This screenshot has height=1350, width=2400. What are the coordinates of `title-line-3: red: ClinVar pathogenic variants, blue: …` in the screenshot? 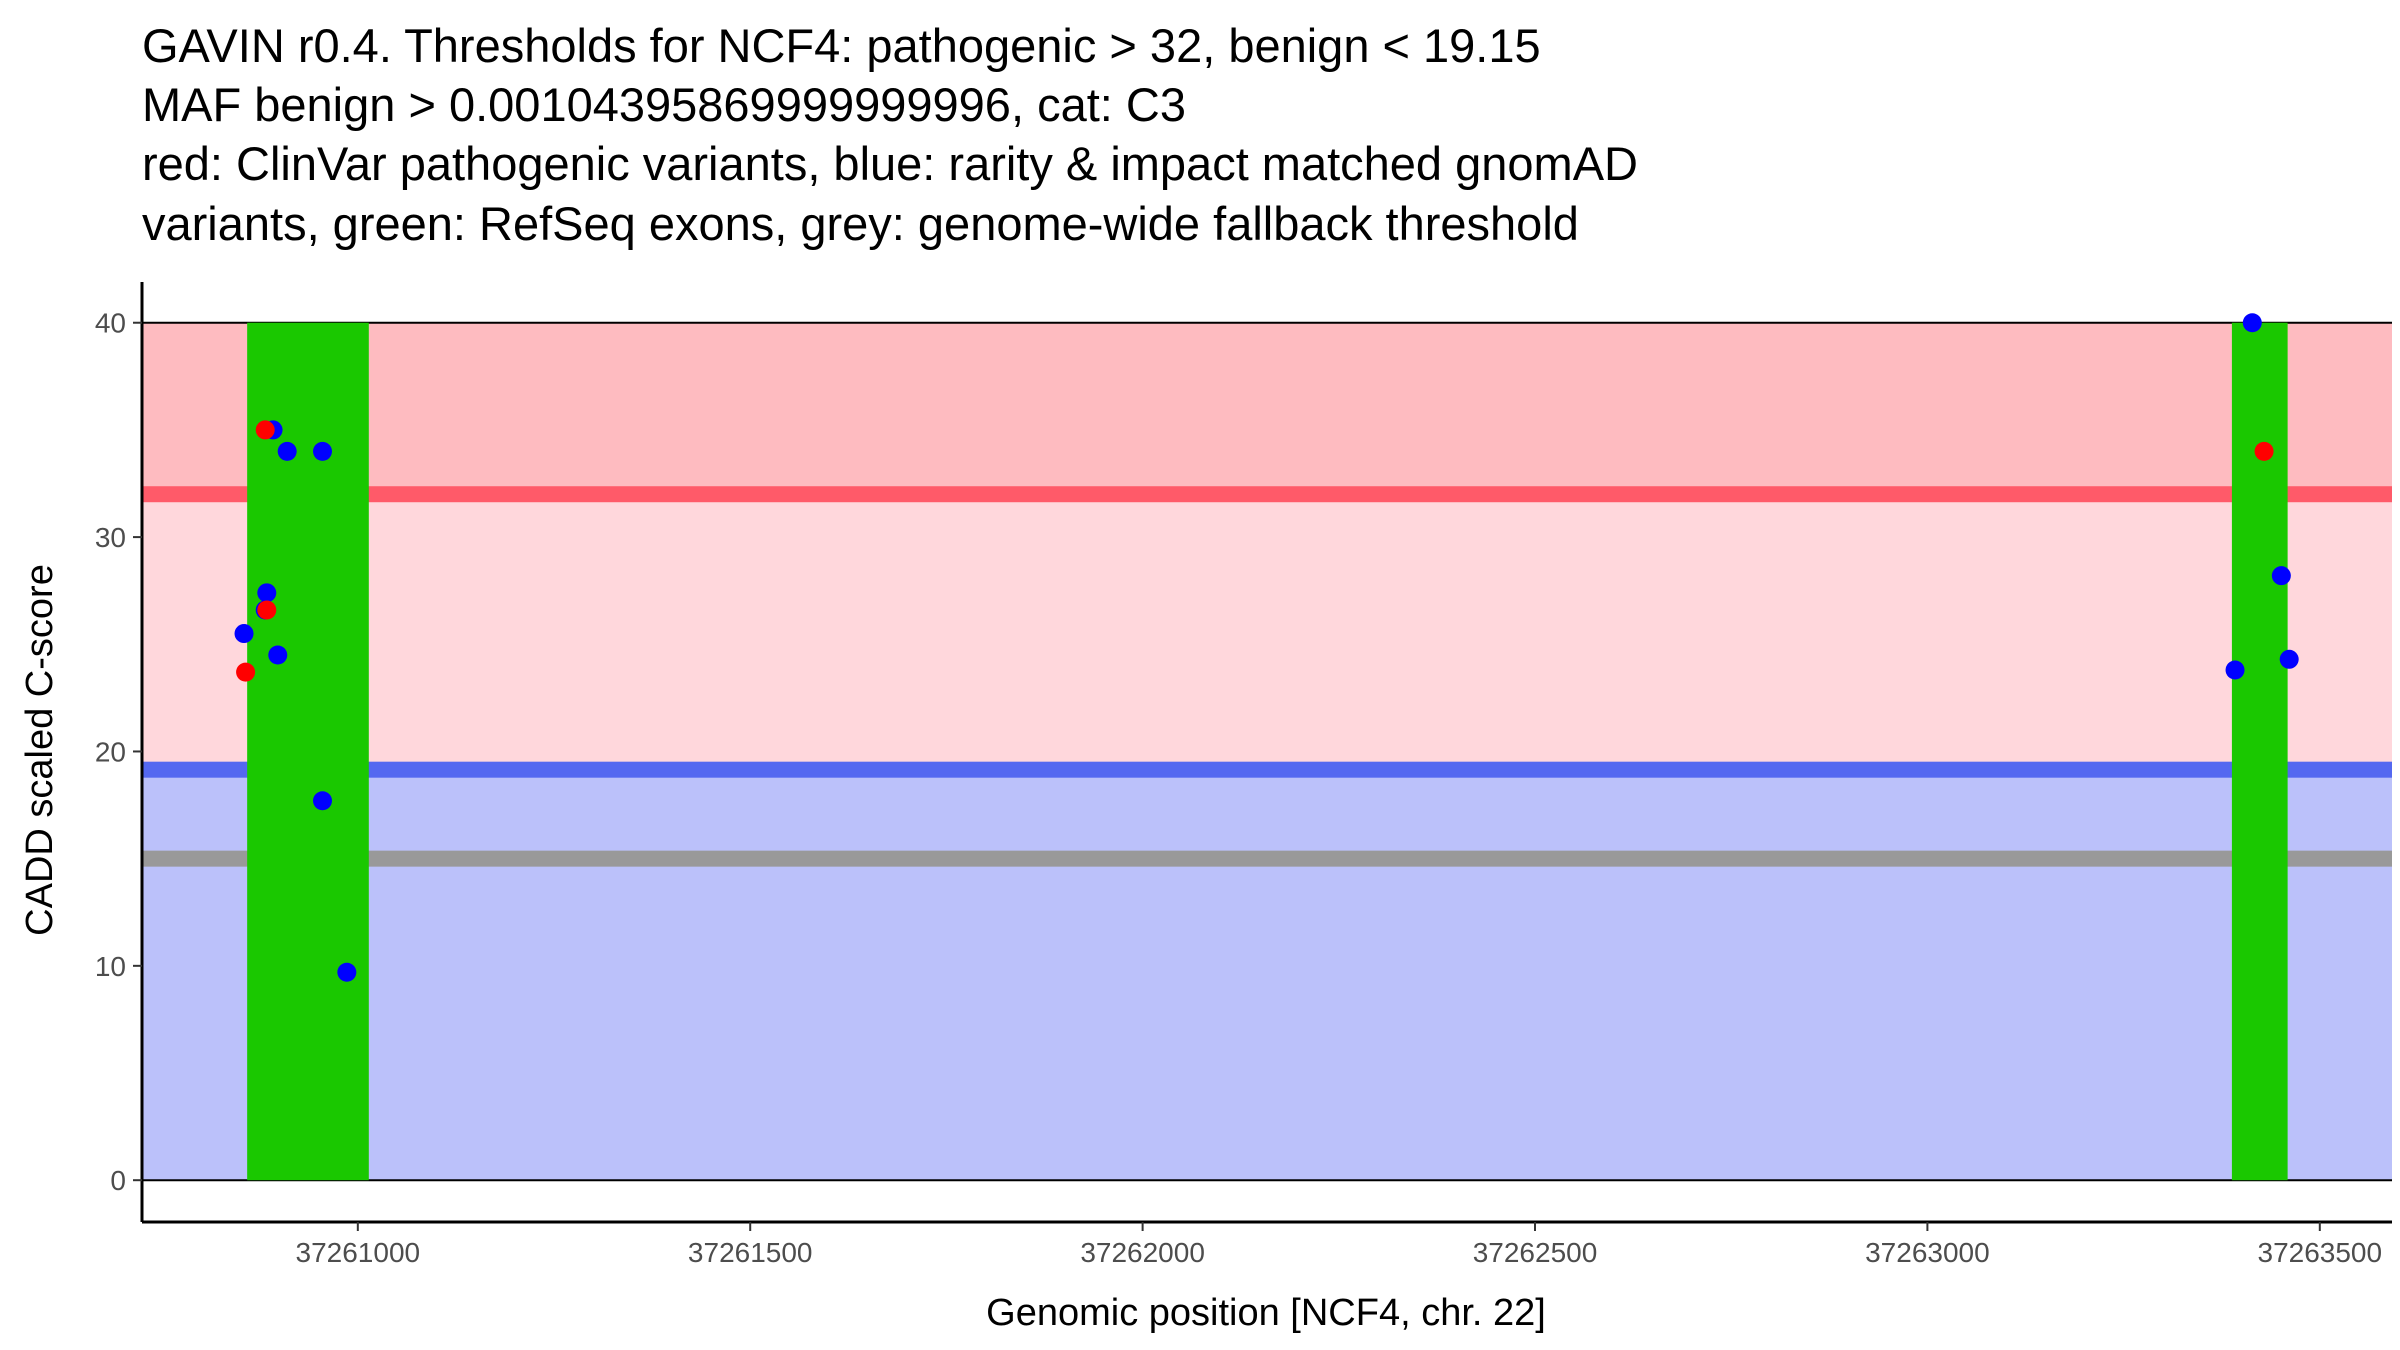 It's located at (890, 163).